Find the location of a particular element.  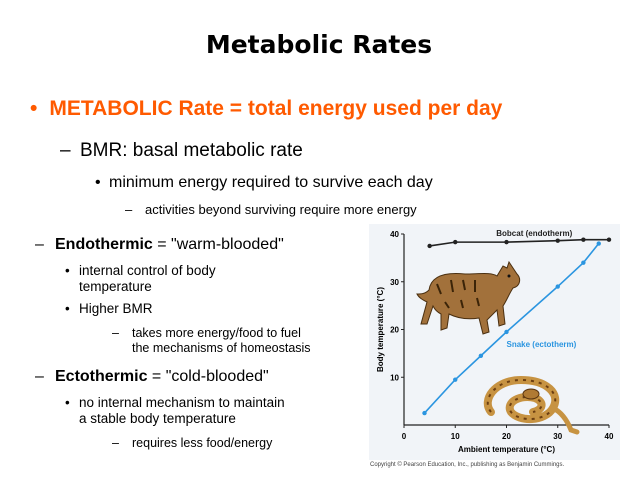

bullet-internal-control: • internal control of body temperature is located at coordinates (140, 279).